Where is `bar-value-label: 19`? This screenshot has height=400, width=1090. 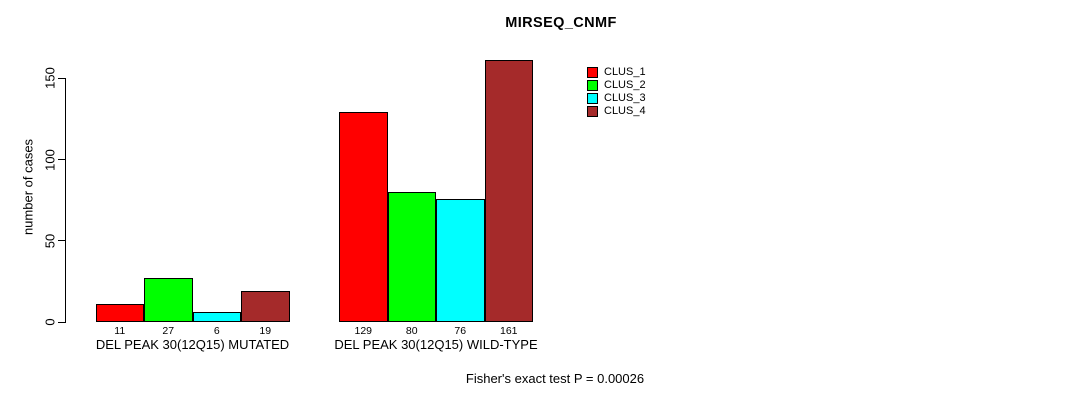
bar-value-label: 19 is located at coordinates (265, 331).